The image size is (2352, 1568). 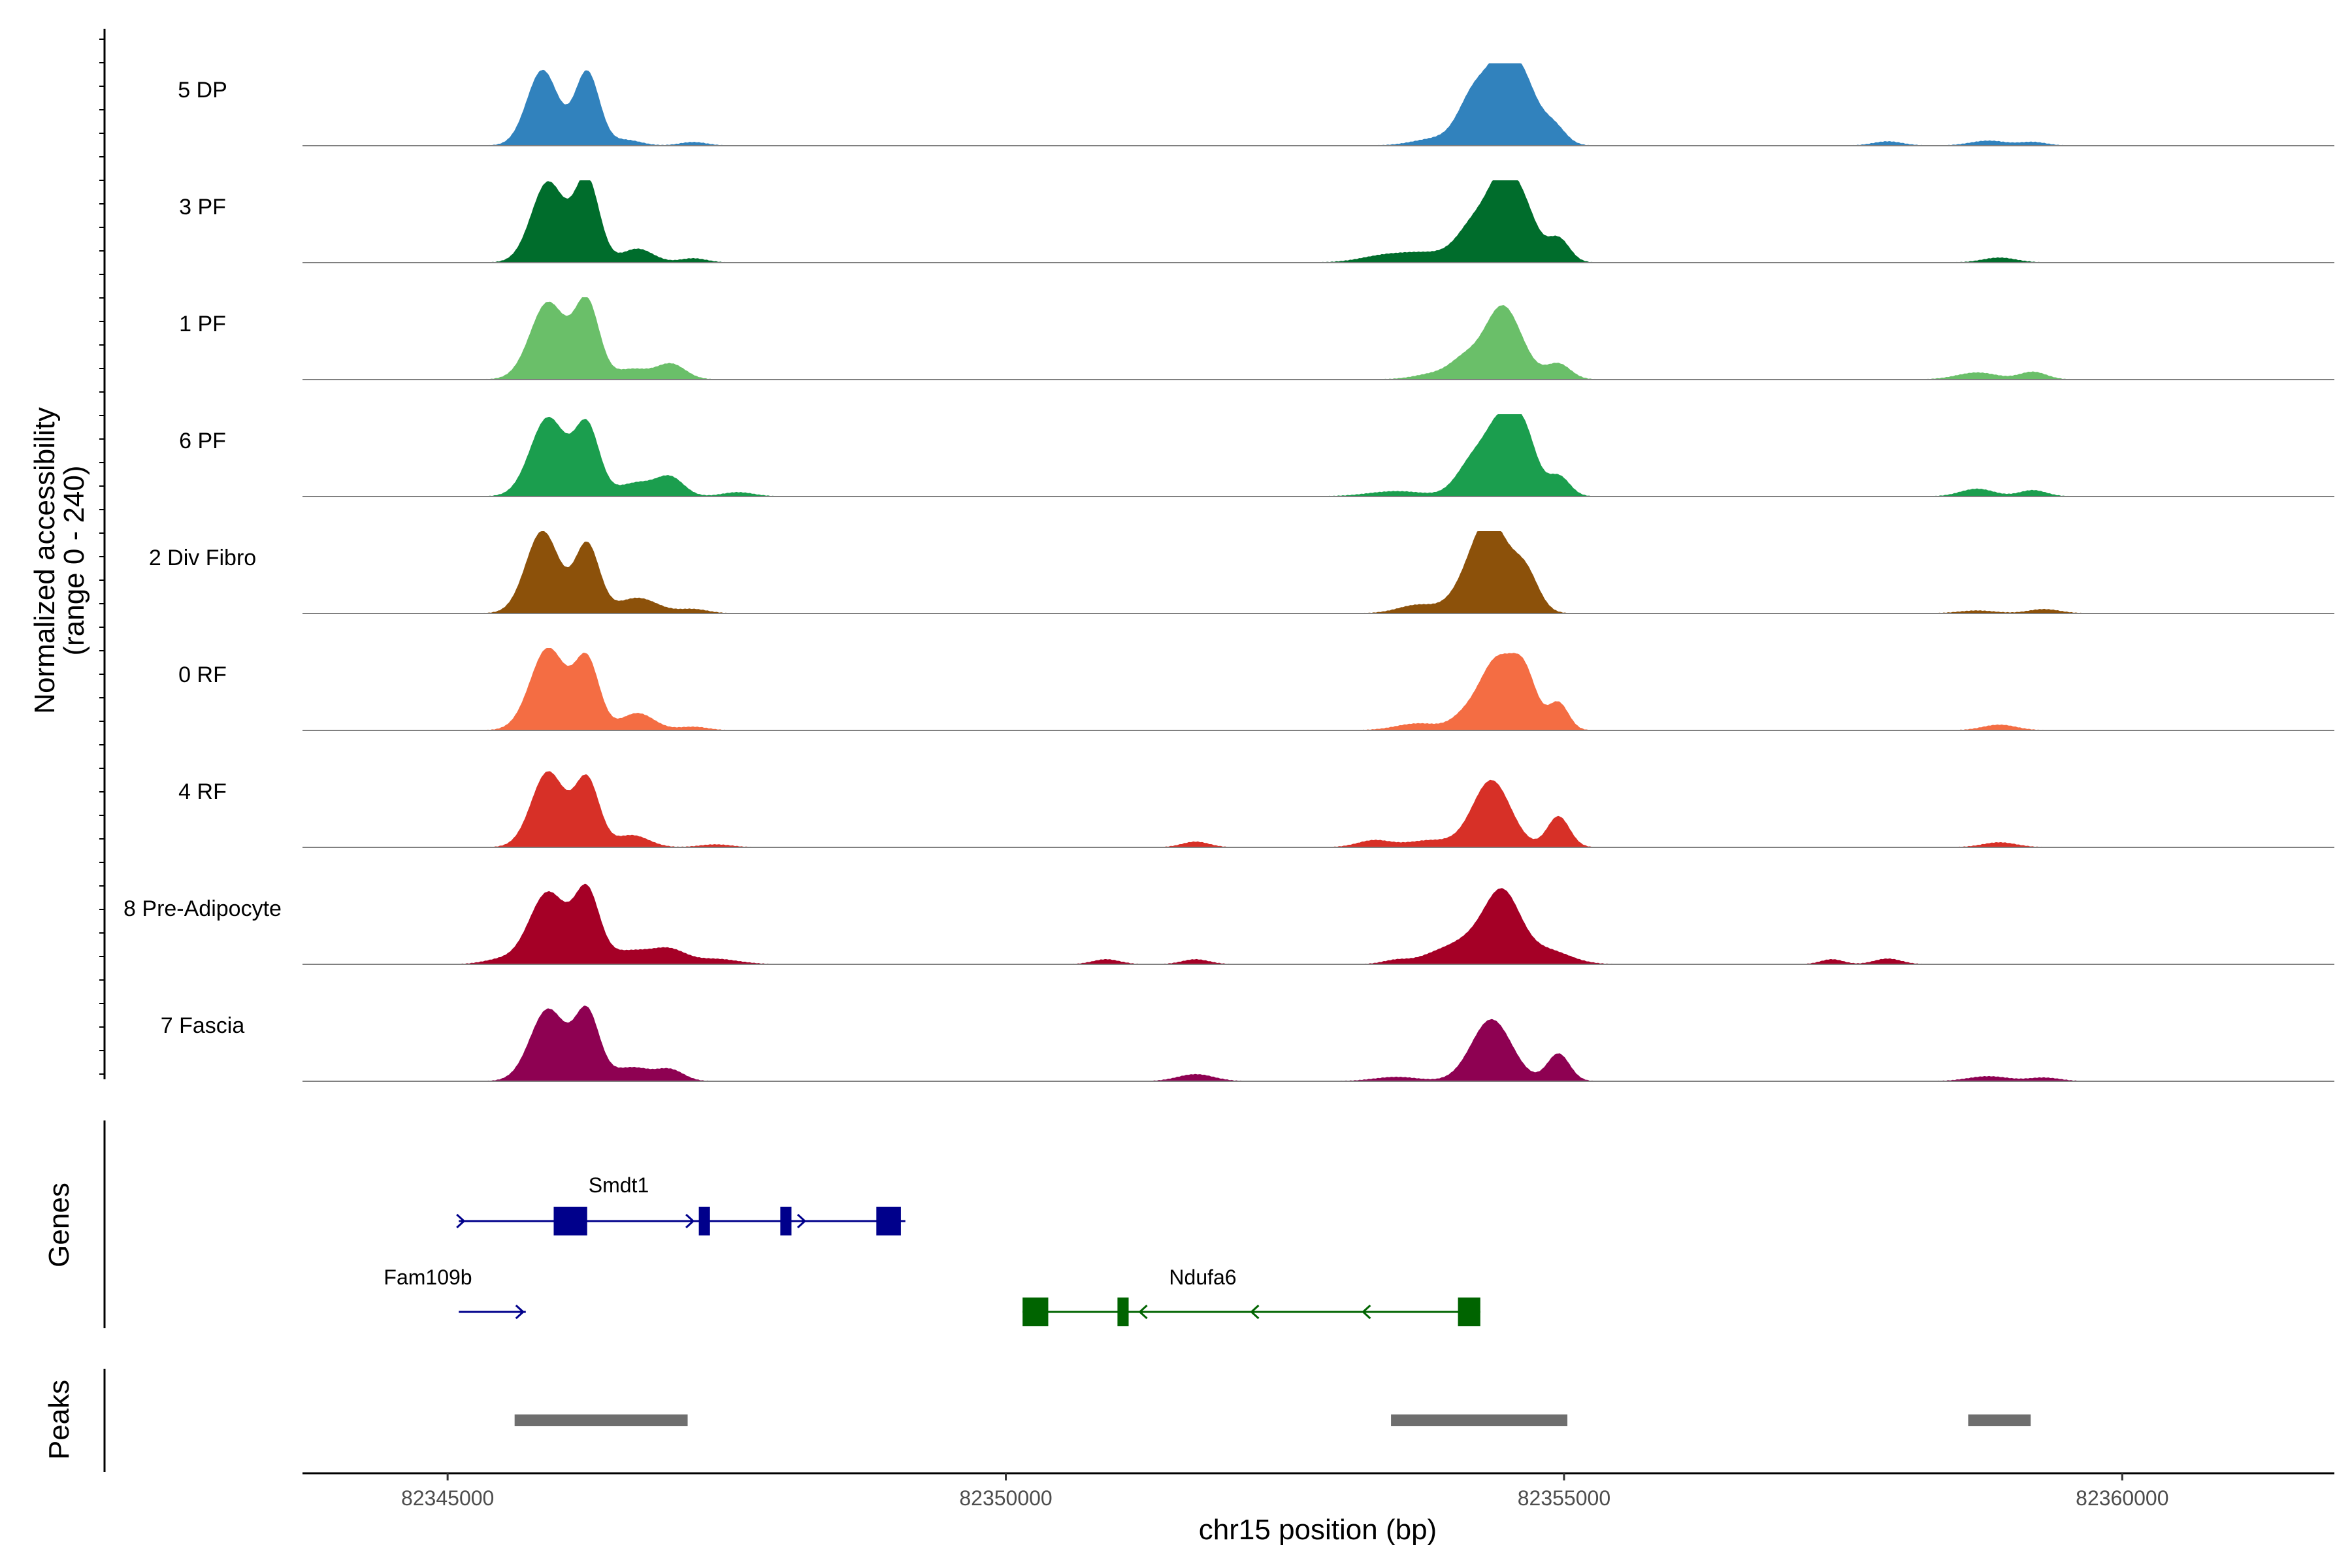 I want to click on track-5: 2 Div Fibro, so click(x=1241, y=572).